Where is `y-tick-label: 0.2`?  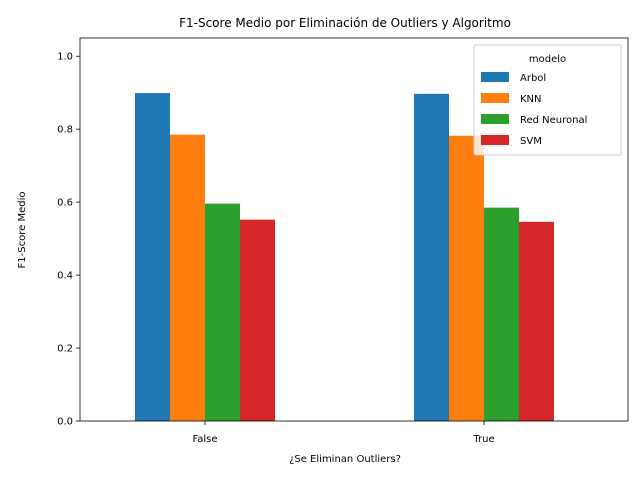
y-tick-label: 0.2 is located at coordinates (65, 349).